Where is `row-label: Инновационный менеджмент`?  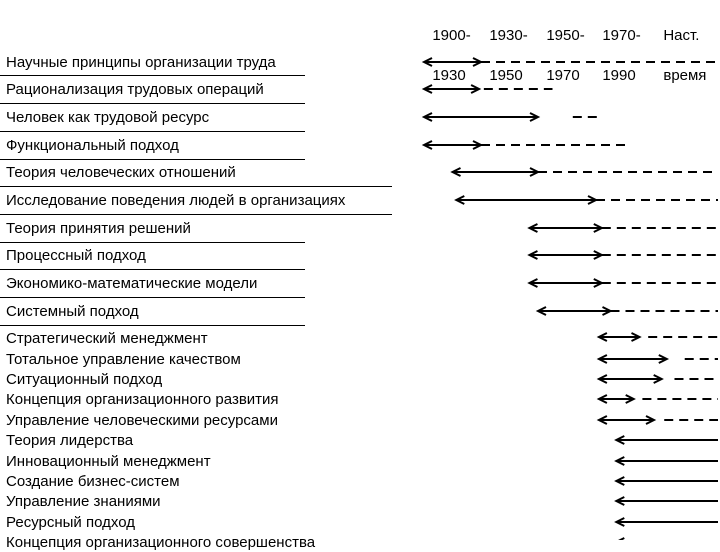
row-label: Инновационный менеджмент is located at coordinates (108, 461).